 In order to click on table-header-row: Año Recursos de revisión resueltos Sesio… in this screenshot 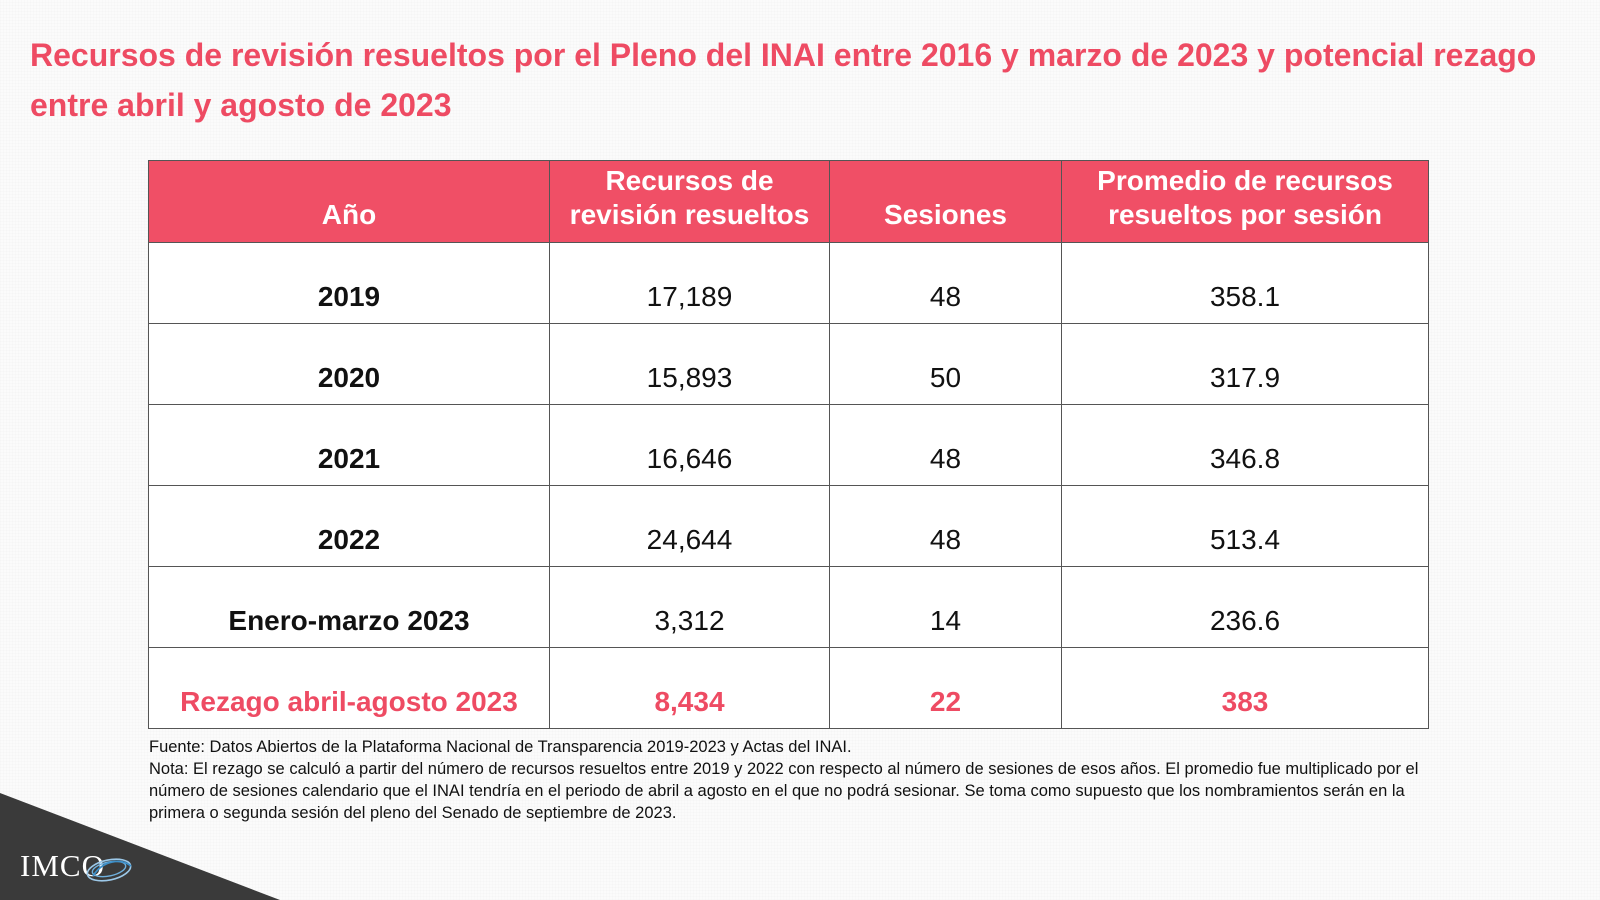, I will do `click(788, 201)`.